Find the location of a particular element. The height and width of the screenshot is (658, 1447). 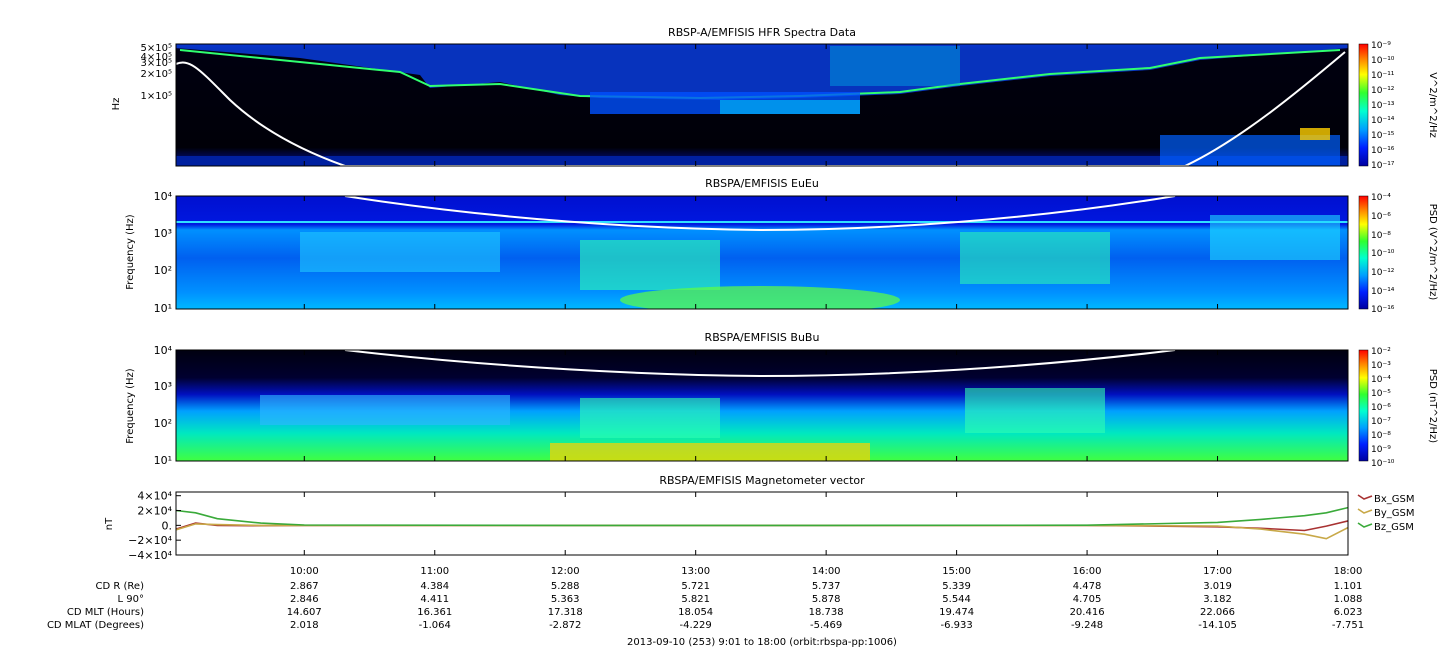

time-tick-label: 16:00 is located at coordinates (1087, 571).